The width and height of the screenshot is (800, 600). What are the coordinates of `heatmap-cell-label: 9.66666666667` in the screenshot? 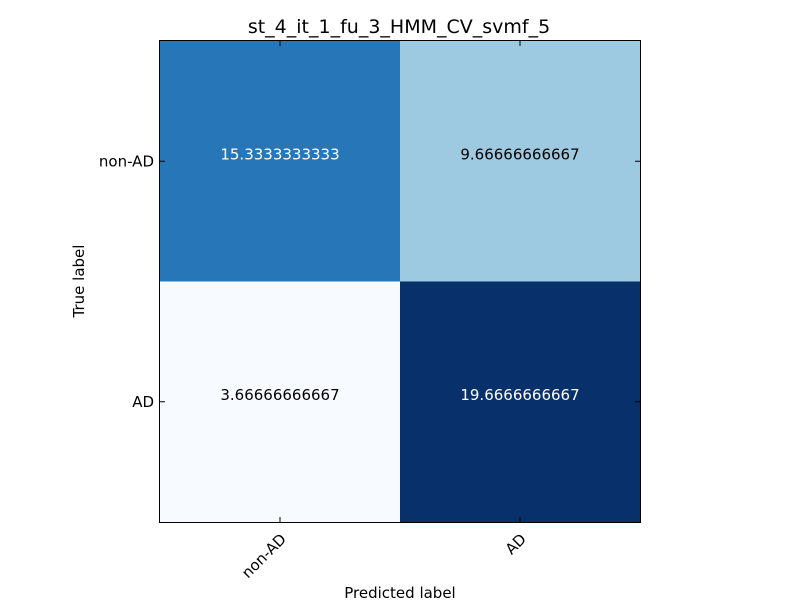 It's located at (519, 154).